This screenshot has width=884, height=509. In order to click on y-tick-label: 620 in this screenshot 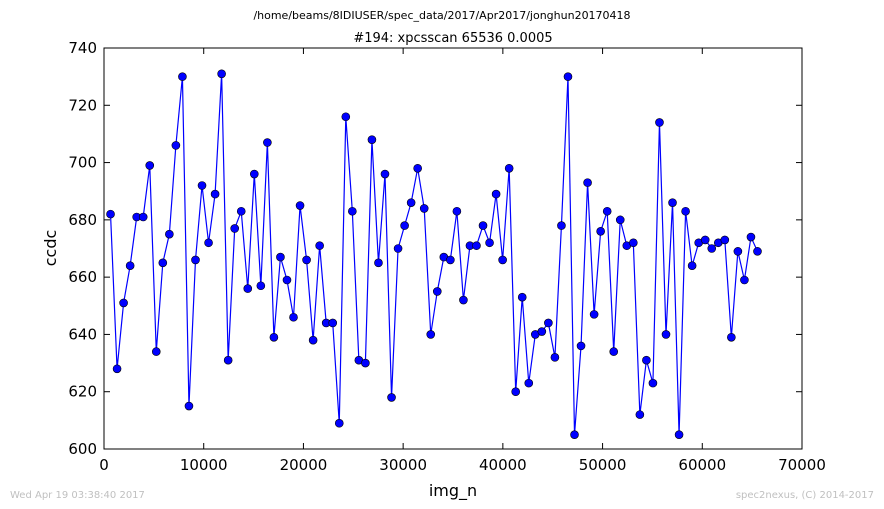, I will do `click(82, 392)`.